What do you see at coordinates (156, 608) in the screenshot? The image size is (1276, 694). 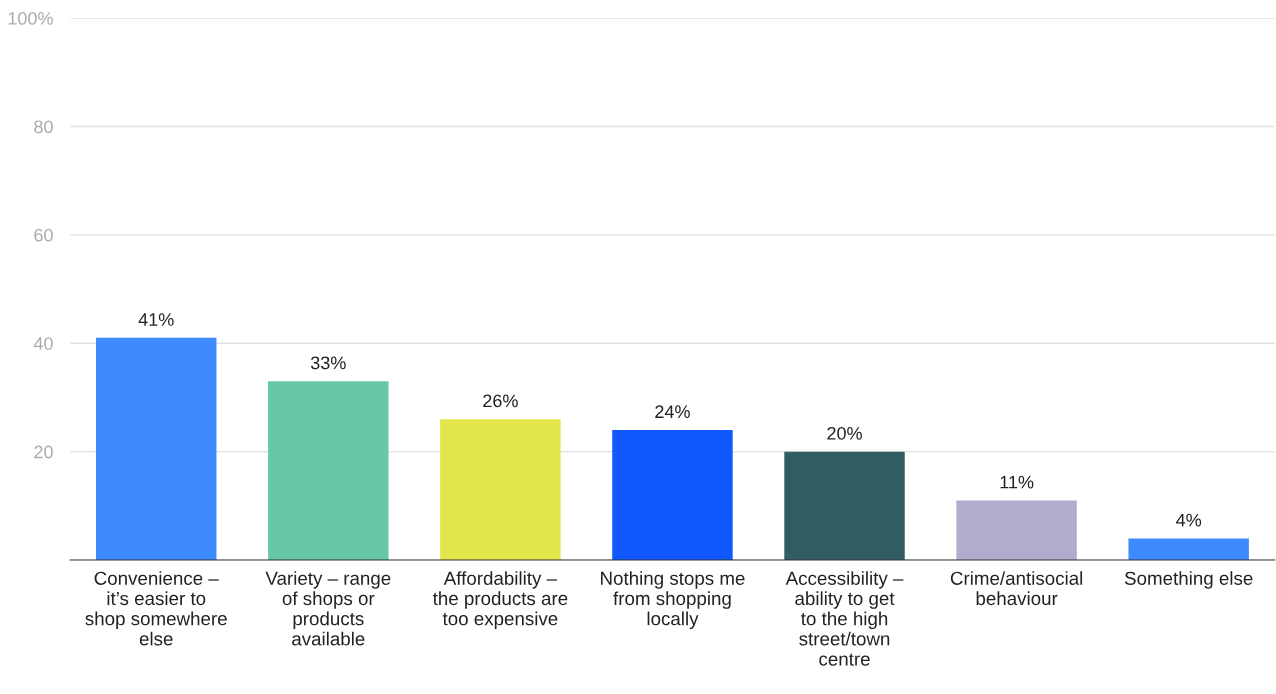 I see `x-tick-label: Convenience – it’s easier to shop somewhere else` at bounding box center [156, 608].